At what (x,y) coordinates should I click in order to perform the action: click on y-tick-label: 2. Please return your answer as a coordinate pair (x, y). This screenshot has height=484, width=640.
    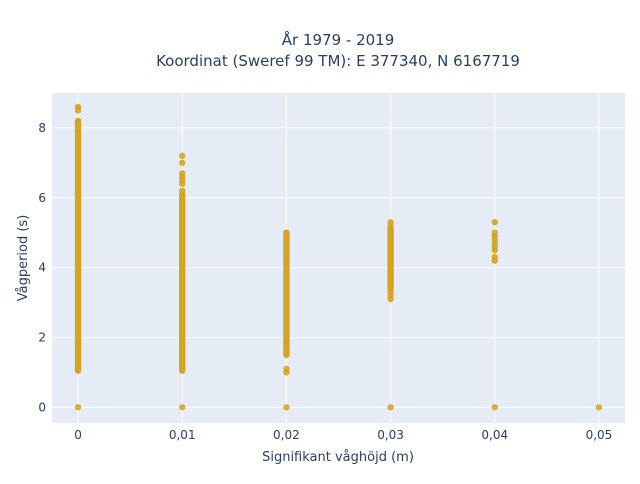
    Looking at the image, I should click on (42, 337).